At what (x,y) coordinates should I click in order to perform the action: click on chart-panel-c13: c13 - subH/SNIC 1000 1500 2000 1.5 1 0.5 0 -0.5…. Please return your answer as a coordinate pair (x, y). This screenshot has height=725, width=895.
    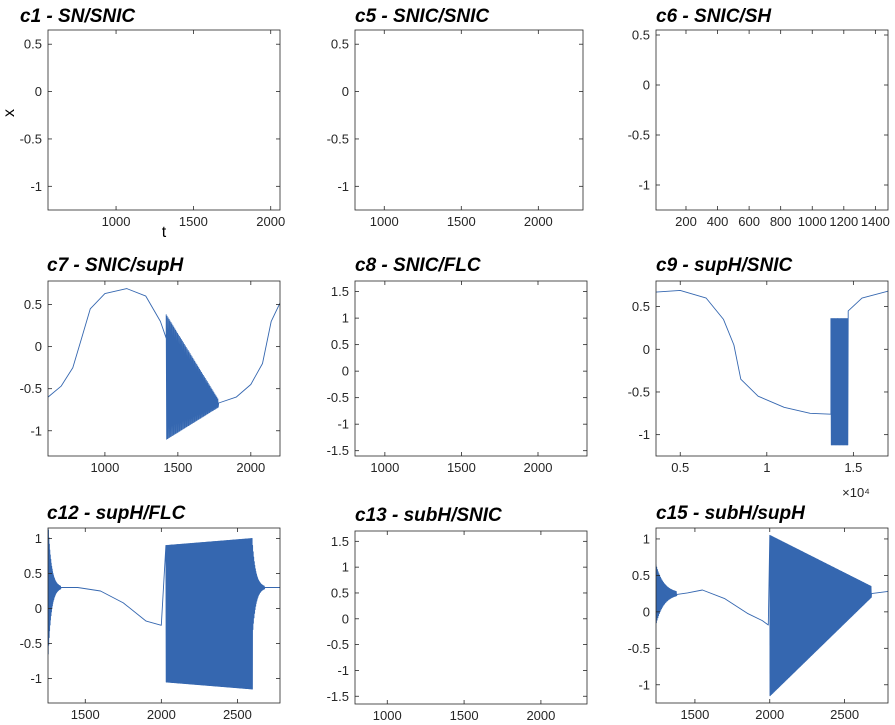
    Looking at the image, I should click on (457, 614).